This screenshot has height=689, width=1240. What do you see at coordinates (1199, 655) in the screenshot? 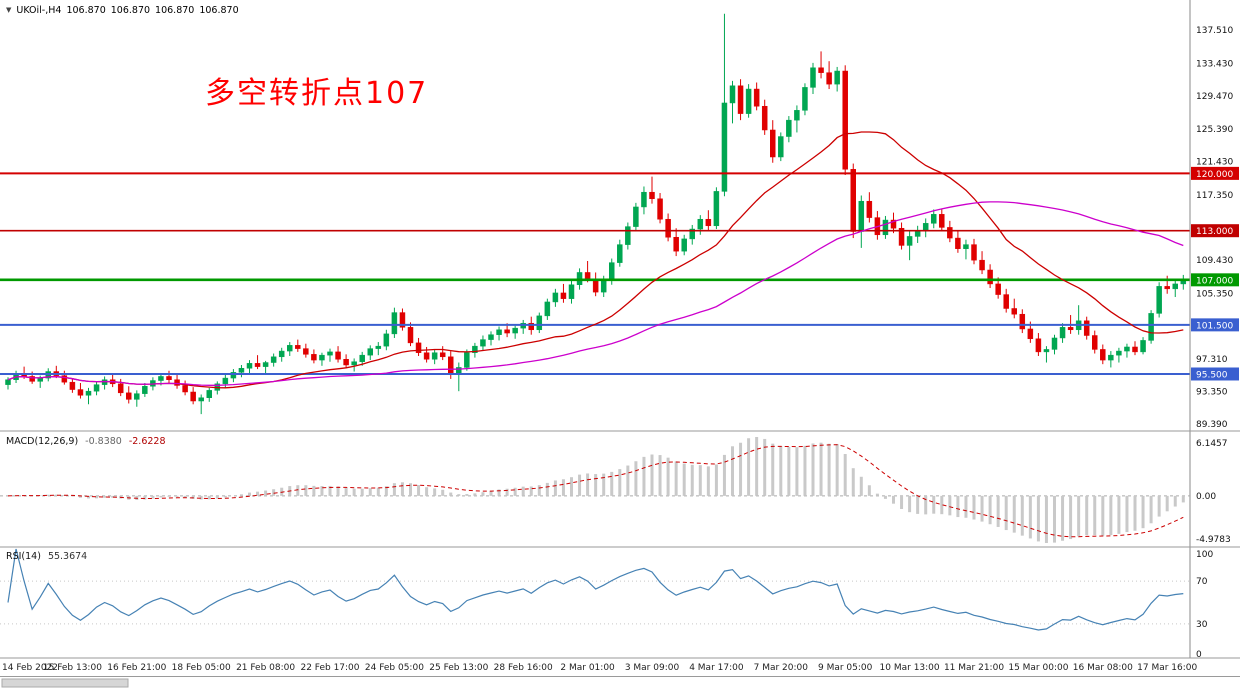
I see `rsi-axis-label: 0` at bounding box center [1199, 655].